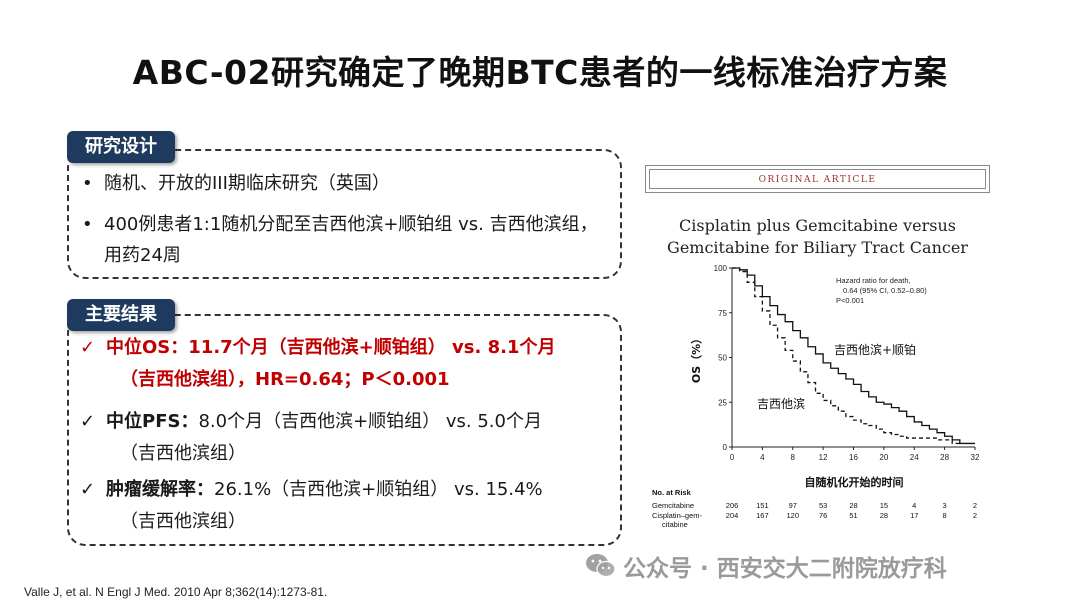 The image size is (1080, 608). What do you see at coordinates (370, 421) in the screenshot?
I see `result-line: 8.0个月（吉西他滨+顺铂组） vs. 5.0个月` at bounding box center [370, 421].